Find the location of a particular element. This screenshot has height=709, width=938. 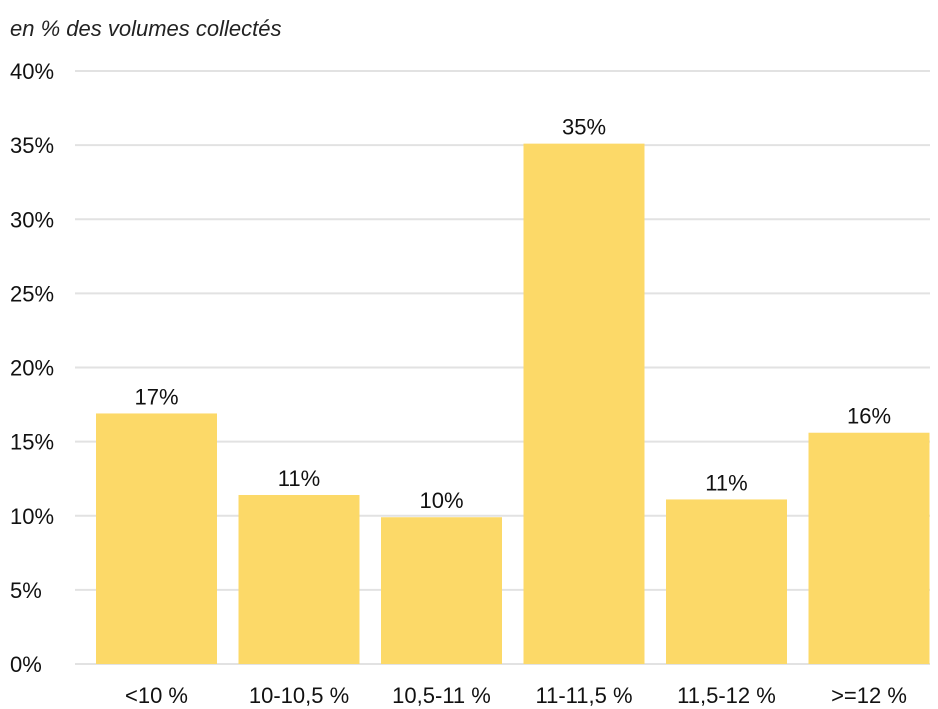

chart-subtitle: en % des volumes collectés is located at coordinates (145, 28).